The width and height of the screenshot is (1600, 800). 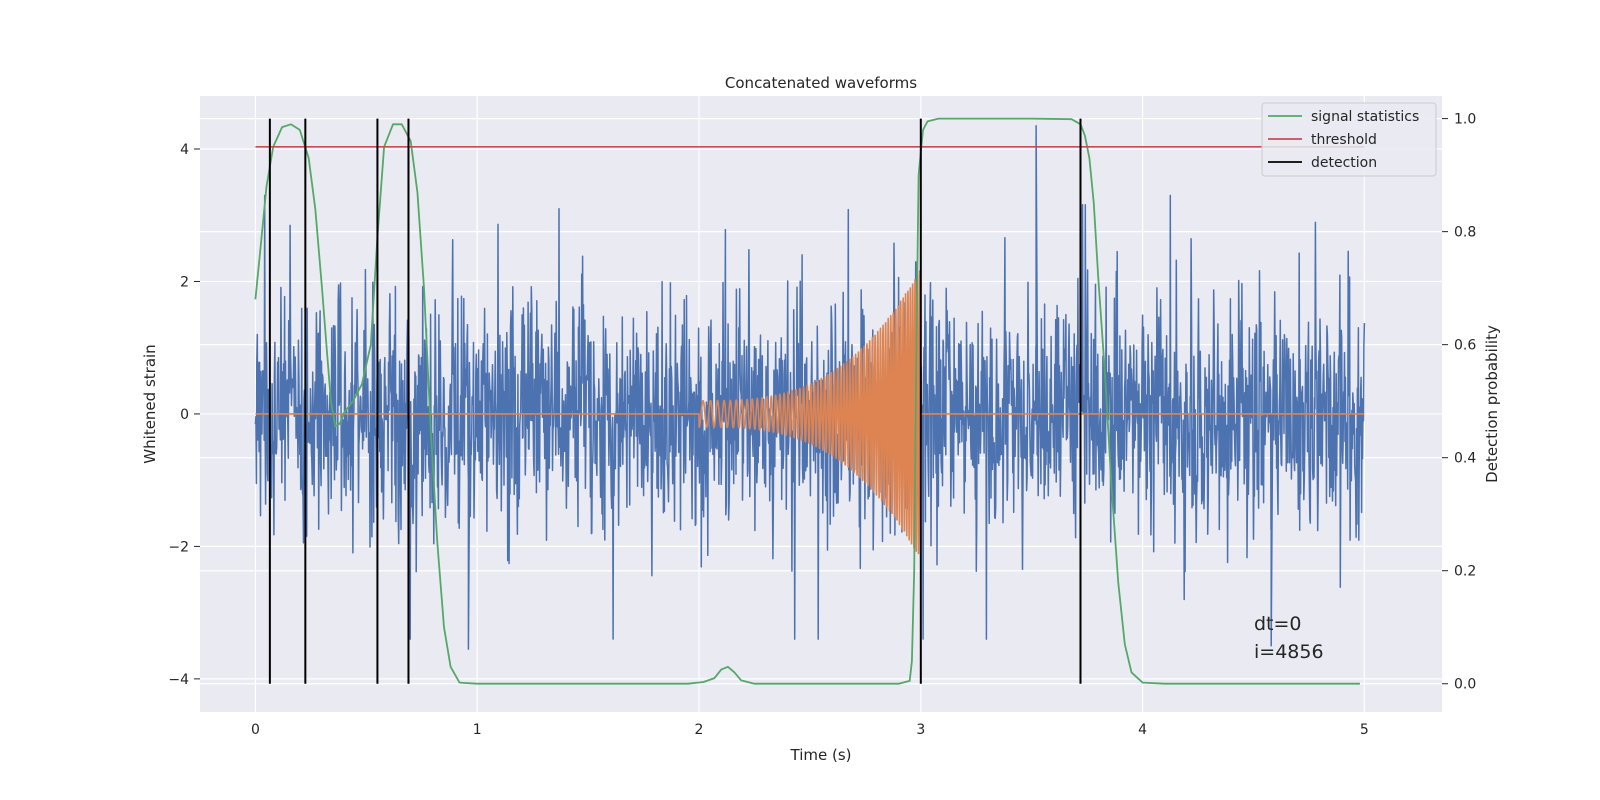 What do you see at coordinates (1142, 730) in the screenshot?
I see `x-tick-label: 4` at bounding box center [1142, 730].